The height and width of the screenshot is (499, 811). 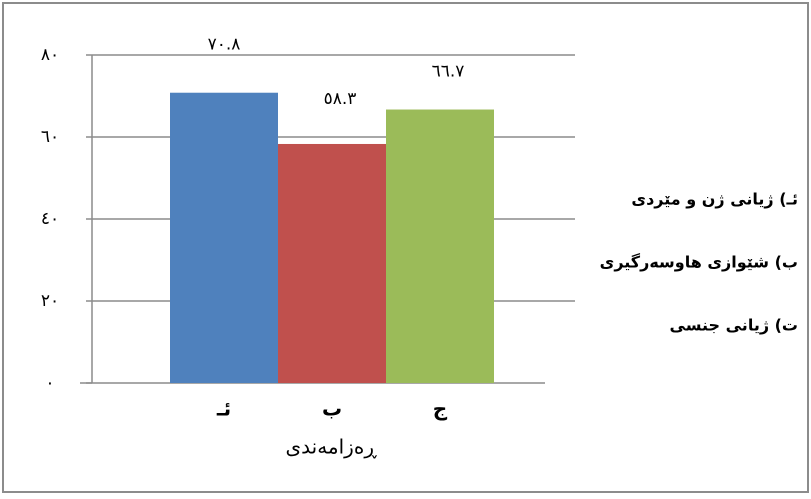 I want to click on y-tick-label: ٦٠, so click(x=50, y=137).